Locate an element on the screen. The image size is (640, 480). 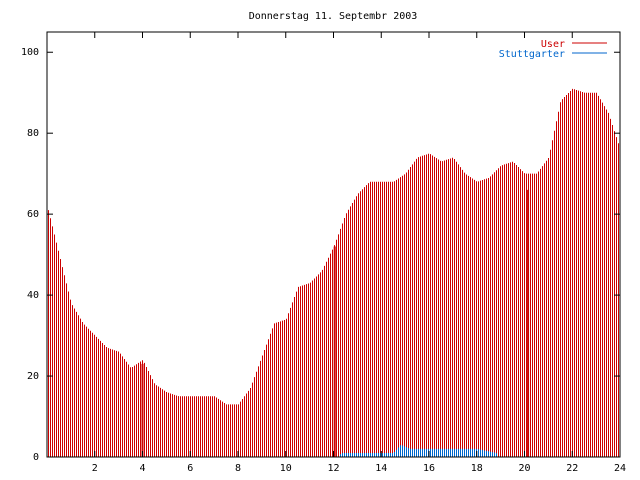
series-stuttgarter-bars is located at coordinates (418, 451).